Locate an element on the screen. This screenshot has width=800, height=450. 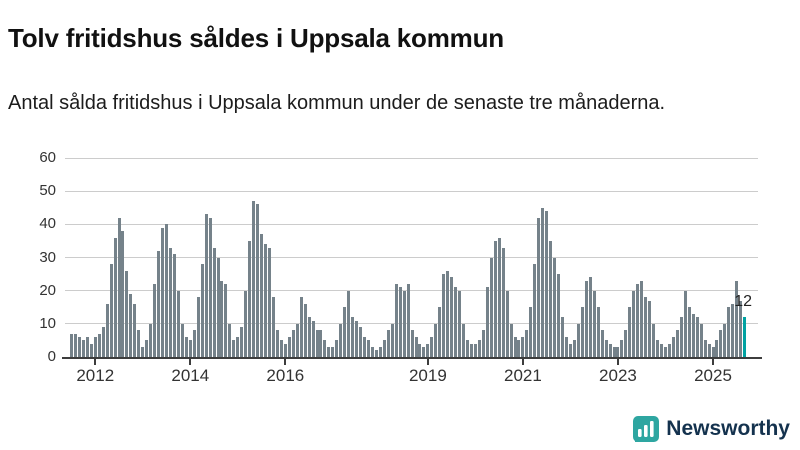
x-axis-tick-label: 2021 is located at coordinates (523, 375).